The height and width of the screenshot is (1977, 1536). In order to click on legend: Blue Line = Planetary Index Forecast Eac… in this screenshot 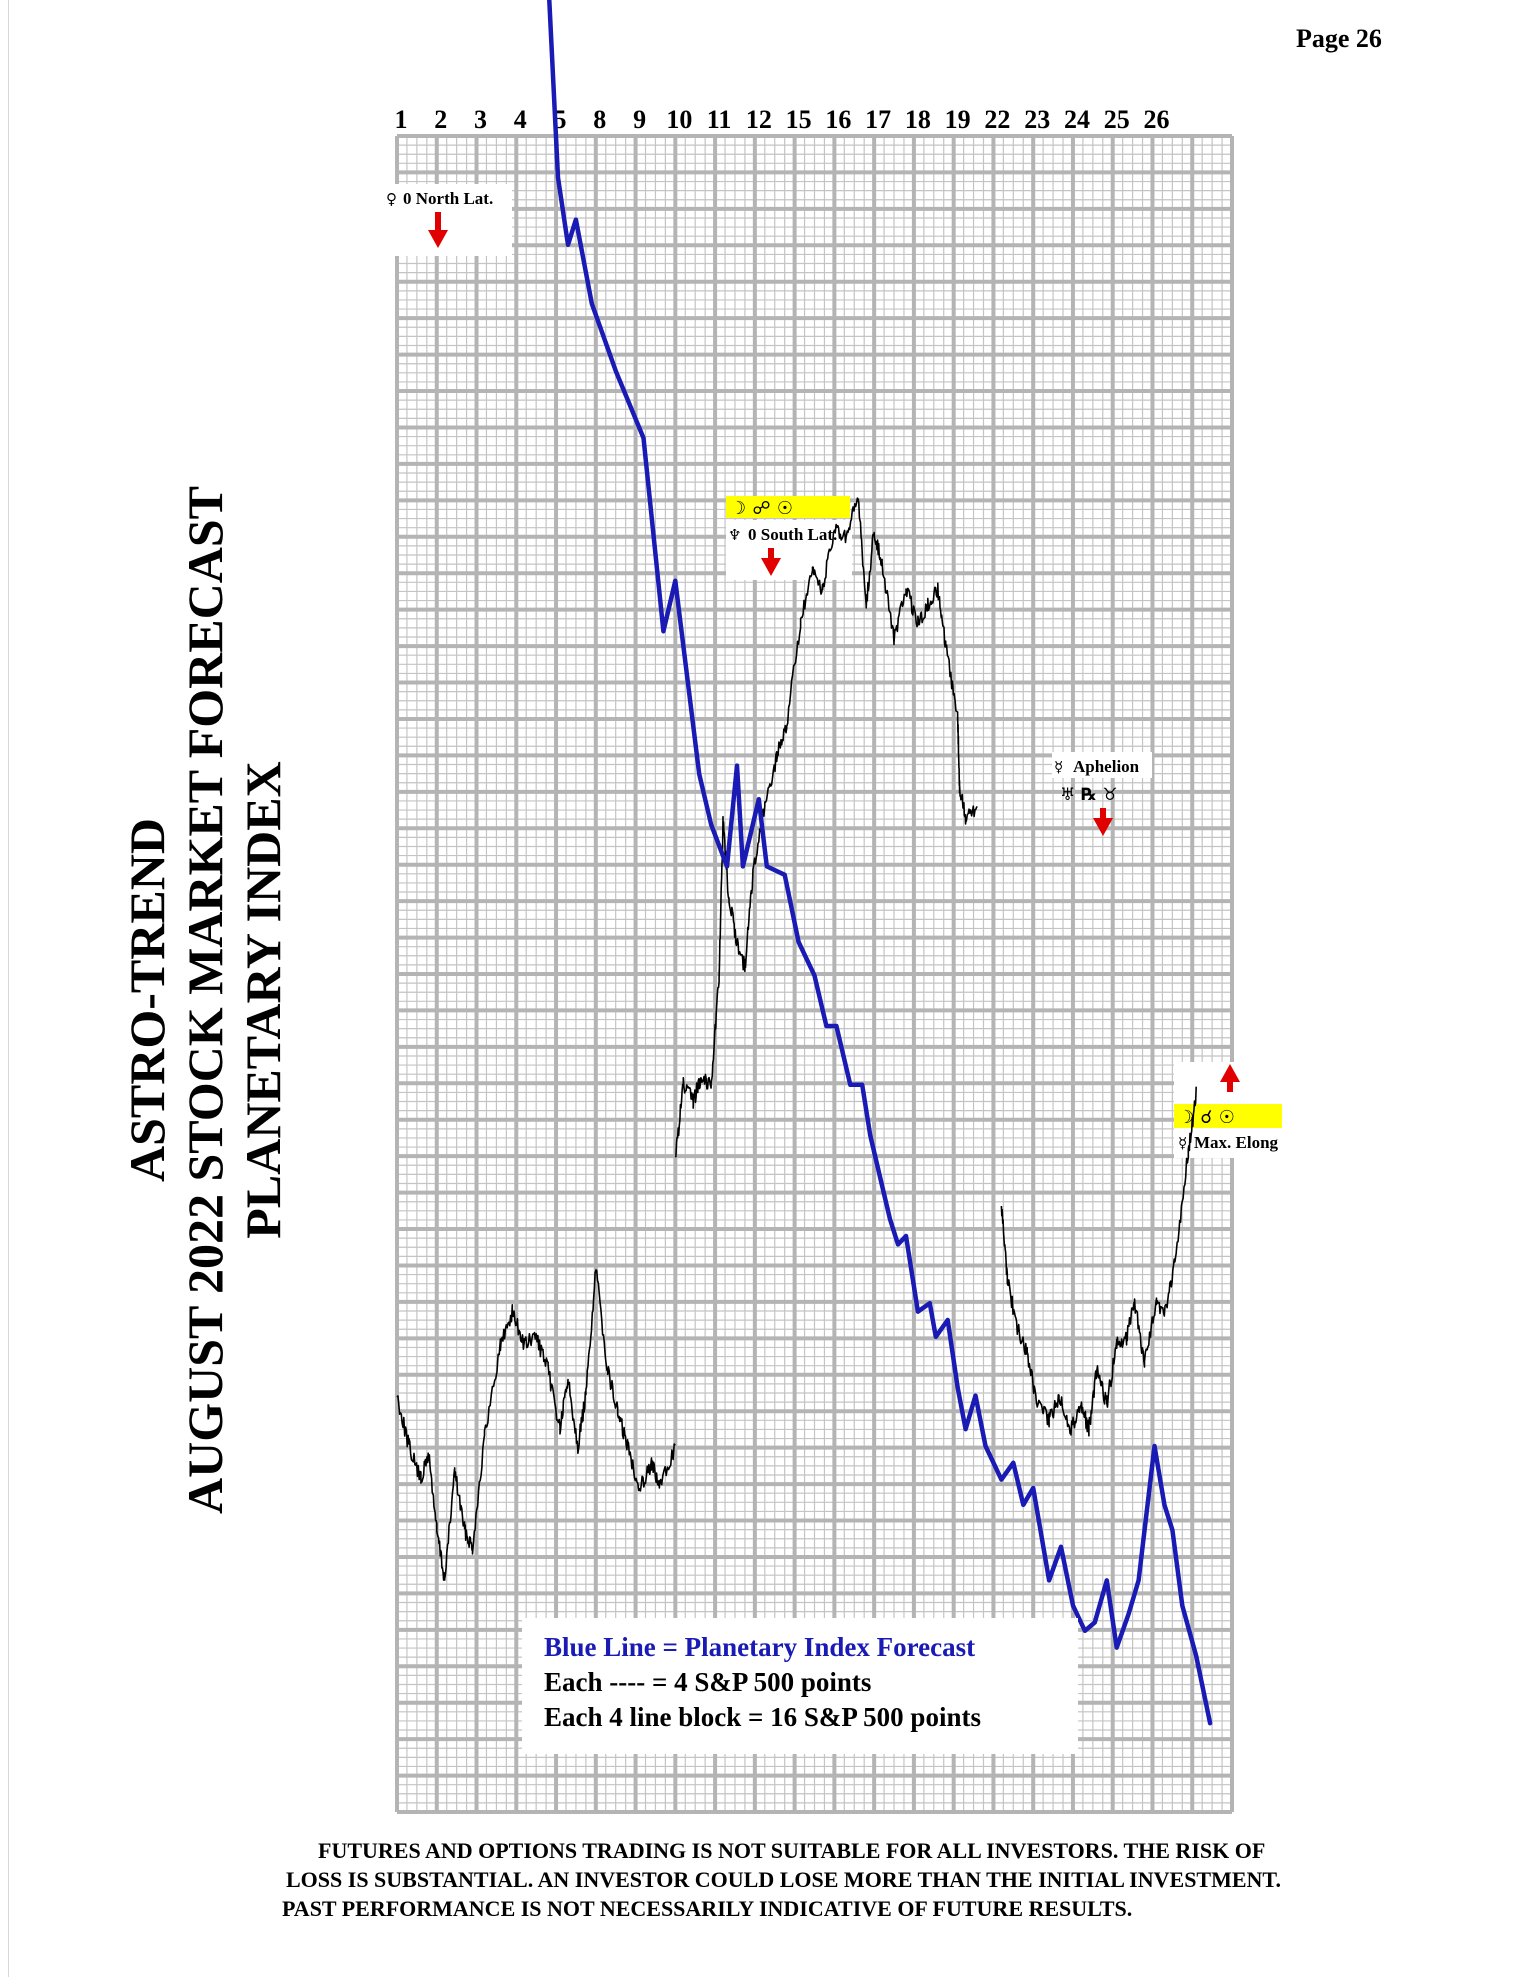, I will do `click(800, 1686)`.